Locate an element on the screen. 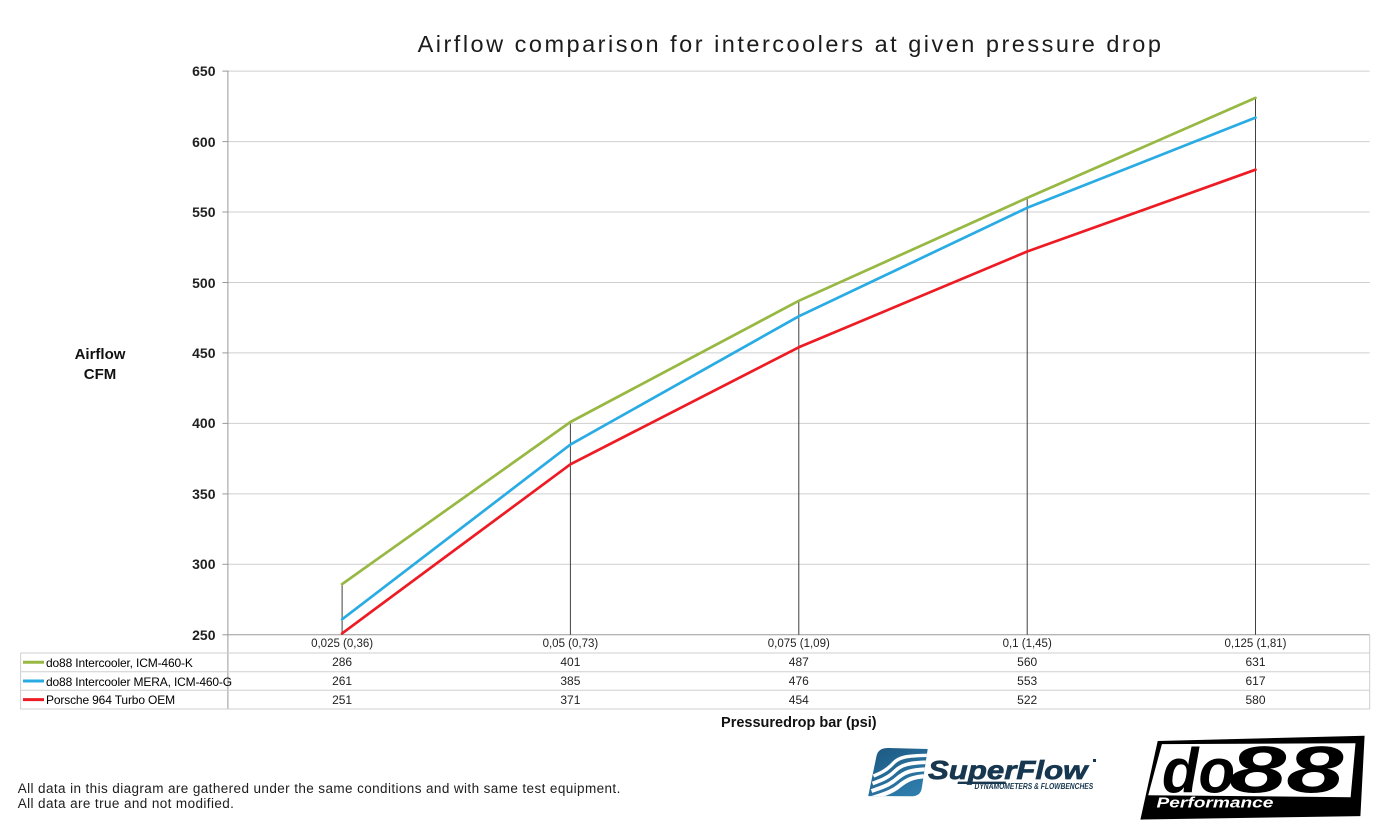 The height and width of the screenshot is (826, 1382). svg-text: 88 is located at coordinates (1286, 770).